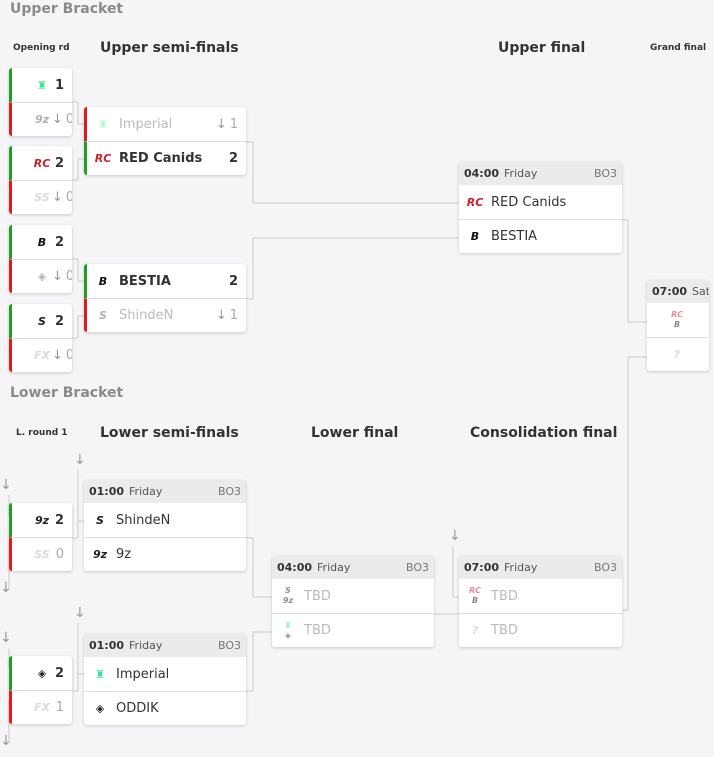  Describe the element at coordinates (540, 202) in the screenshot. I see `team-row: RC RED Canids` at that location.